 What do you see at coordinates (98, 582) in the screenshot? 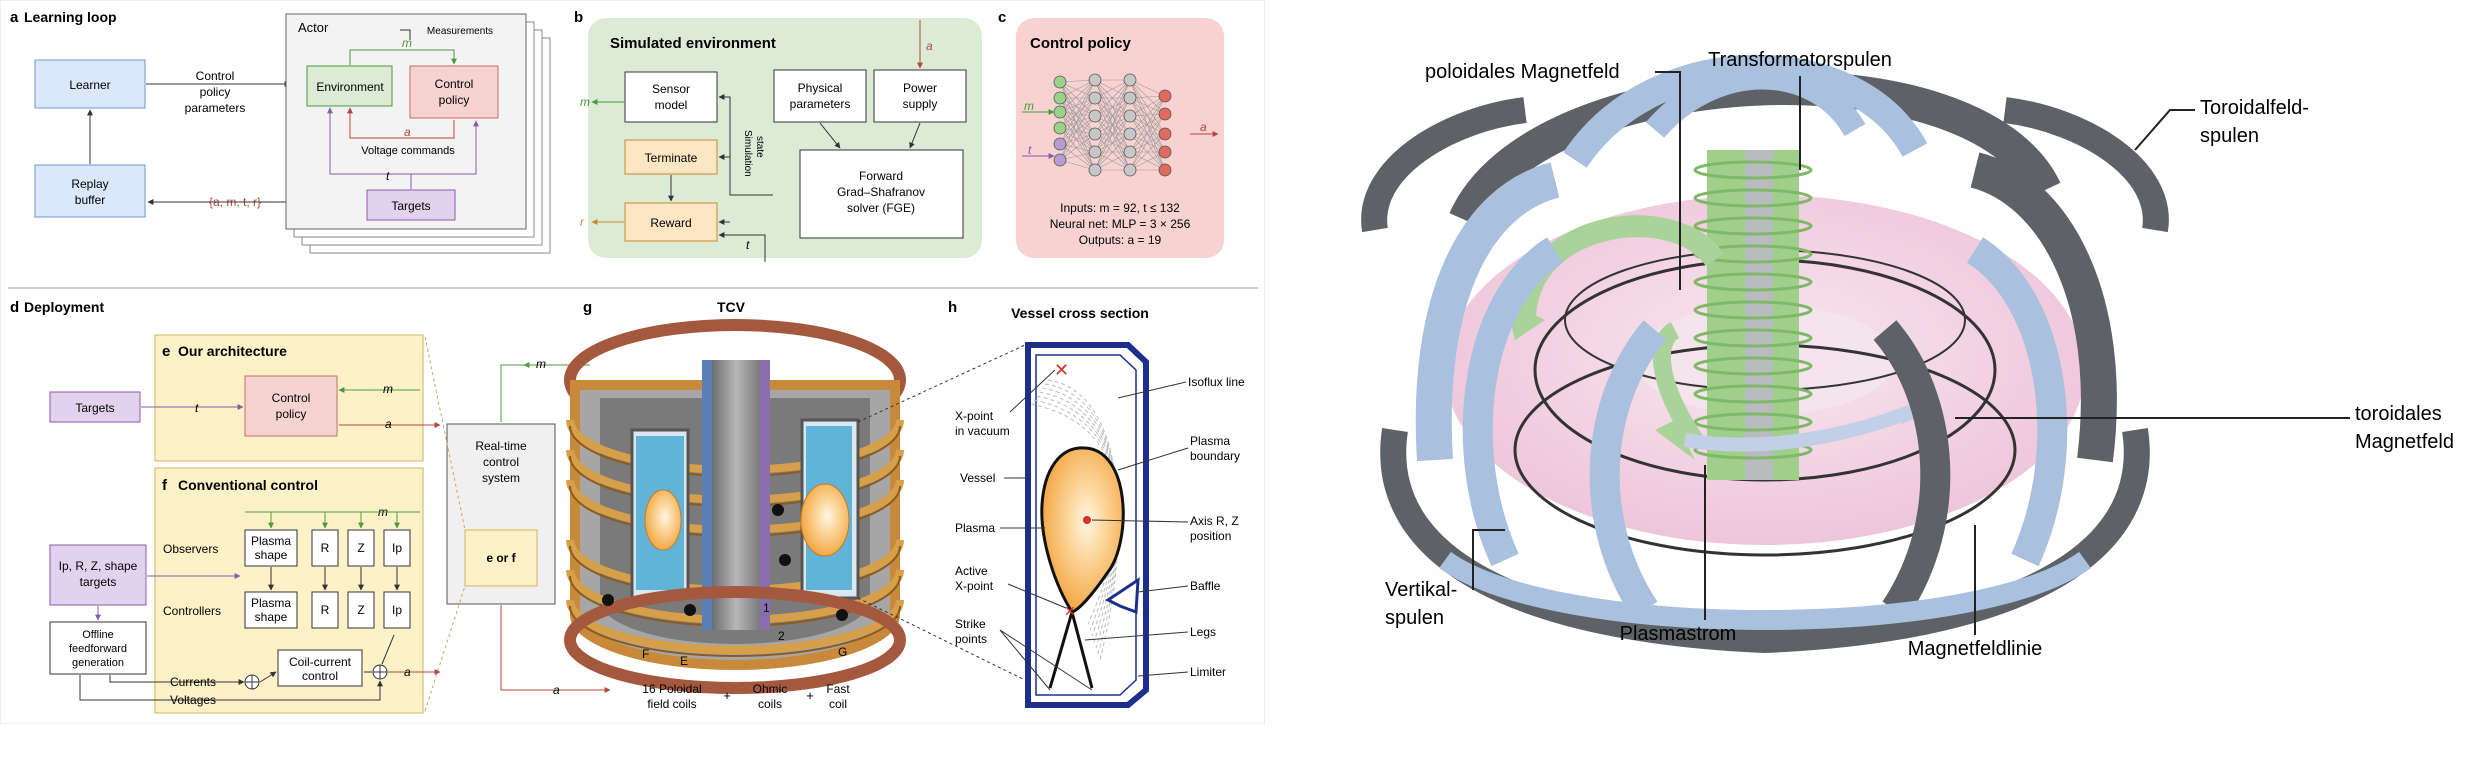
I see `shape-targets-2: targets` at bounding box center [98, 582].